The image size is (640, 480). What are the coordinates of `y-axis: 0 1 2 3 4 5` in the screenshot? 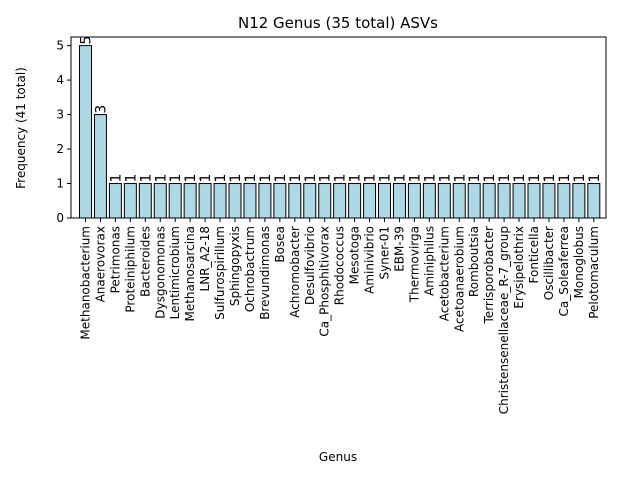 It's located at (63, 132).